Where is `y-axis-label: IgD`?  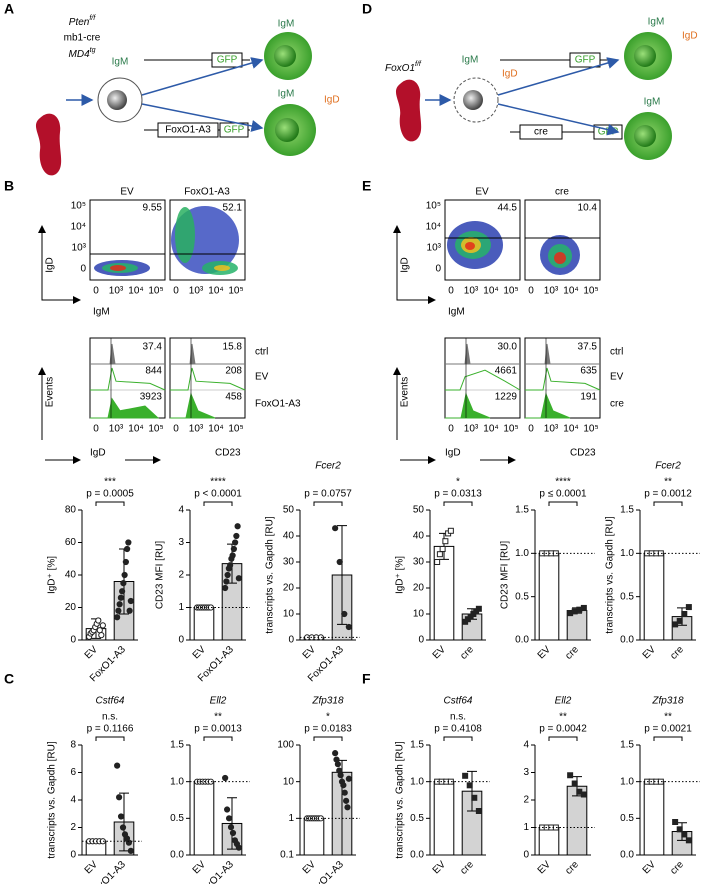 y-axis-label: IgD is located at coordinates (50, 265).